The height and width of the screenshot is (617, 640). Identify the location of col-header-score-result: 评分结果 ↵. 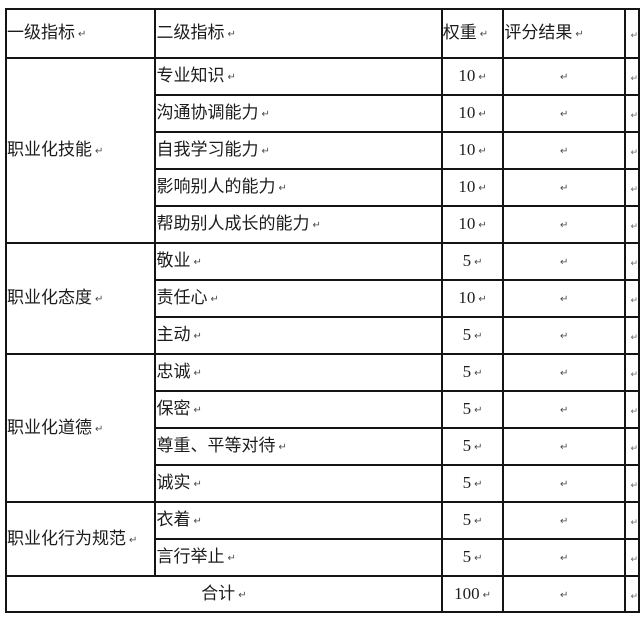
(564, 33).